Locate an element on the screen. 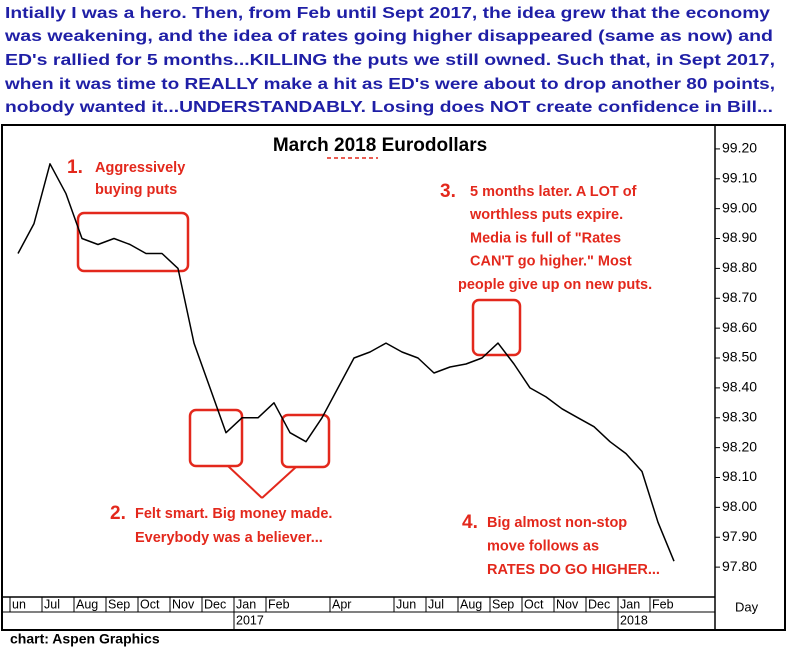 The image size is (788, 657). x-tick-label: un is located at coordinates (19, 604).